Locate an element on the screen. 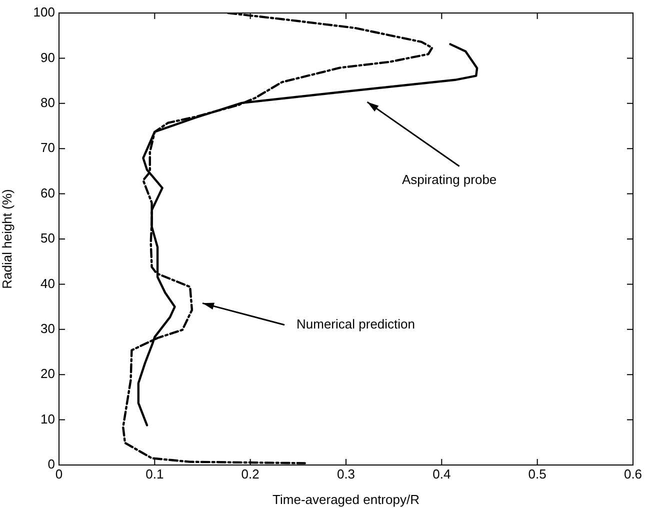 This screenshot has width=645, height=508. y-tick-label: 40 is located at coordinates (47, 283).